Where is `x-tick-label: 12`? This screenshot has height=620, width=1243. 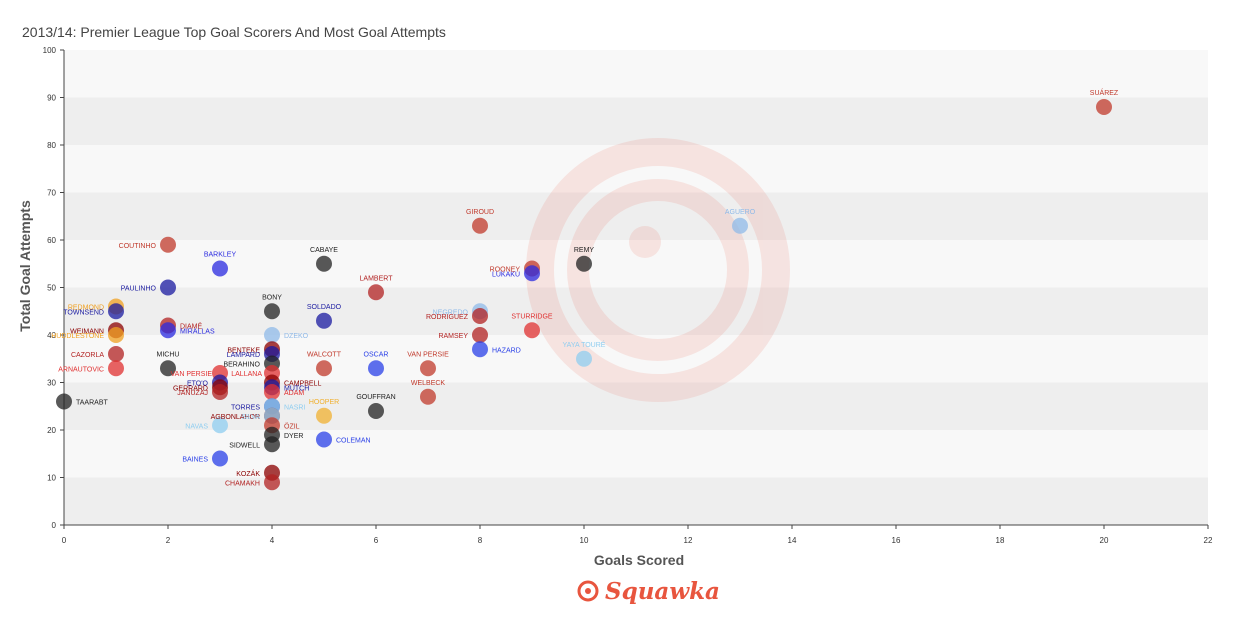 x-tick-label: 12 is located at coordinates (688, 540).